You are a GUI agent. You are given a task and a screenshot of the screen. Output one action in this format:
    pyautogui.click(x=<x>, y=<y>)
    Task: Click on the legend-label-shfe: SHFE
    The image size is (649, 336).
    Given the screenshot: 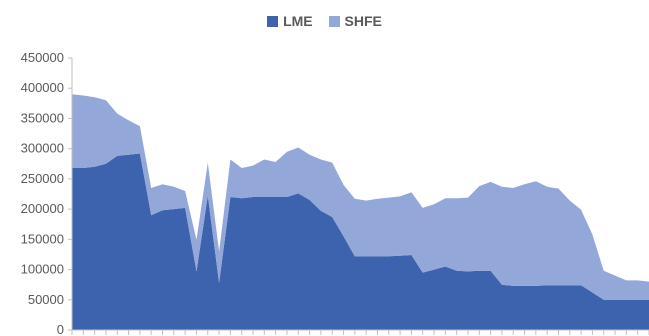 What is the action you would take?
    pyautogui.click(x=363, y=21)
    